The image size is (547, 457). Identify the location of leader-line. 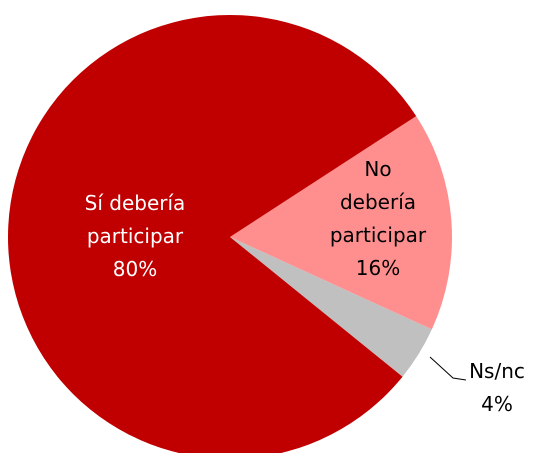
(448, 368).